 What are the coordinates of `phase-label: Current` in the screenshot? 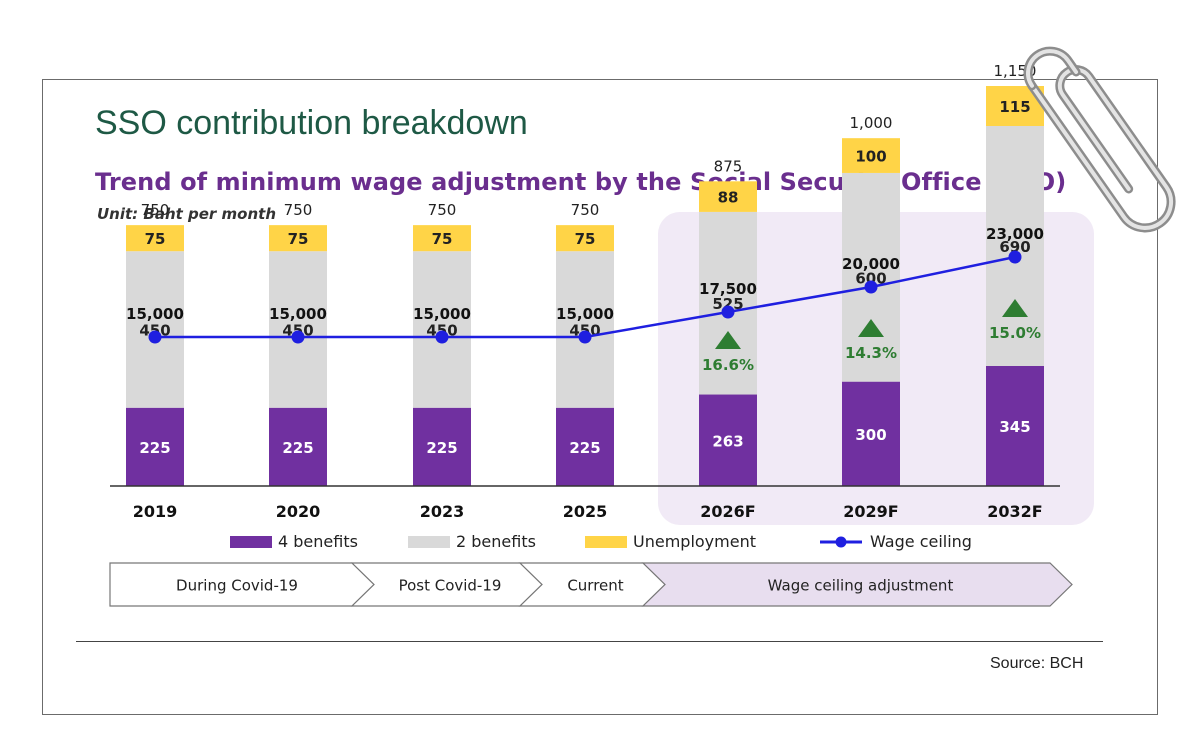 It's located at (595, 586).